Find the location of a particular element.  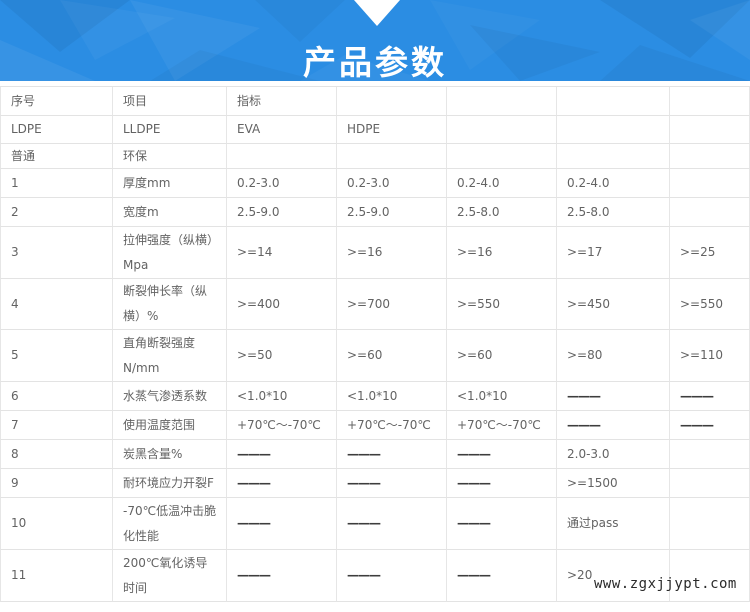

table-cell: 5 is located at coordinates (56, 356).